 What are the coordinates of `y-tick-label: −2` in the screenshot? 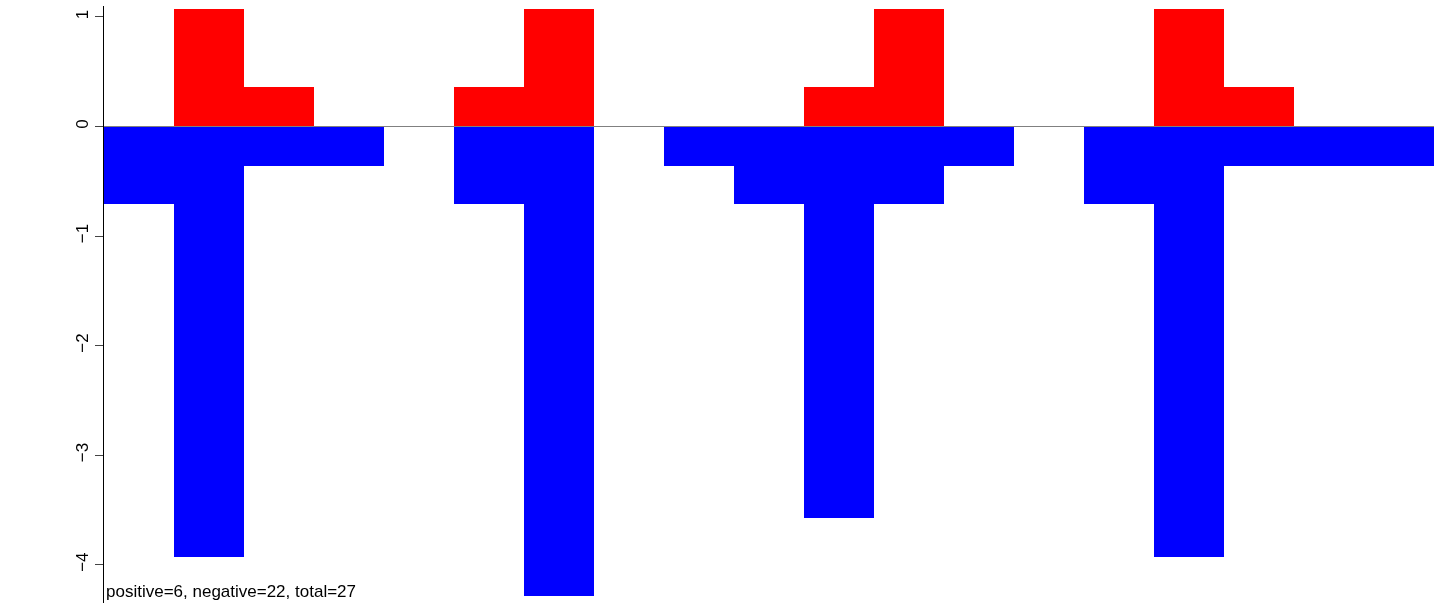 It's located at (83, 343).